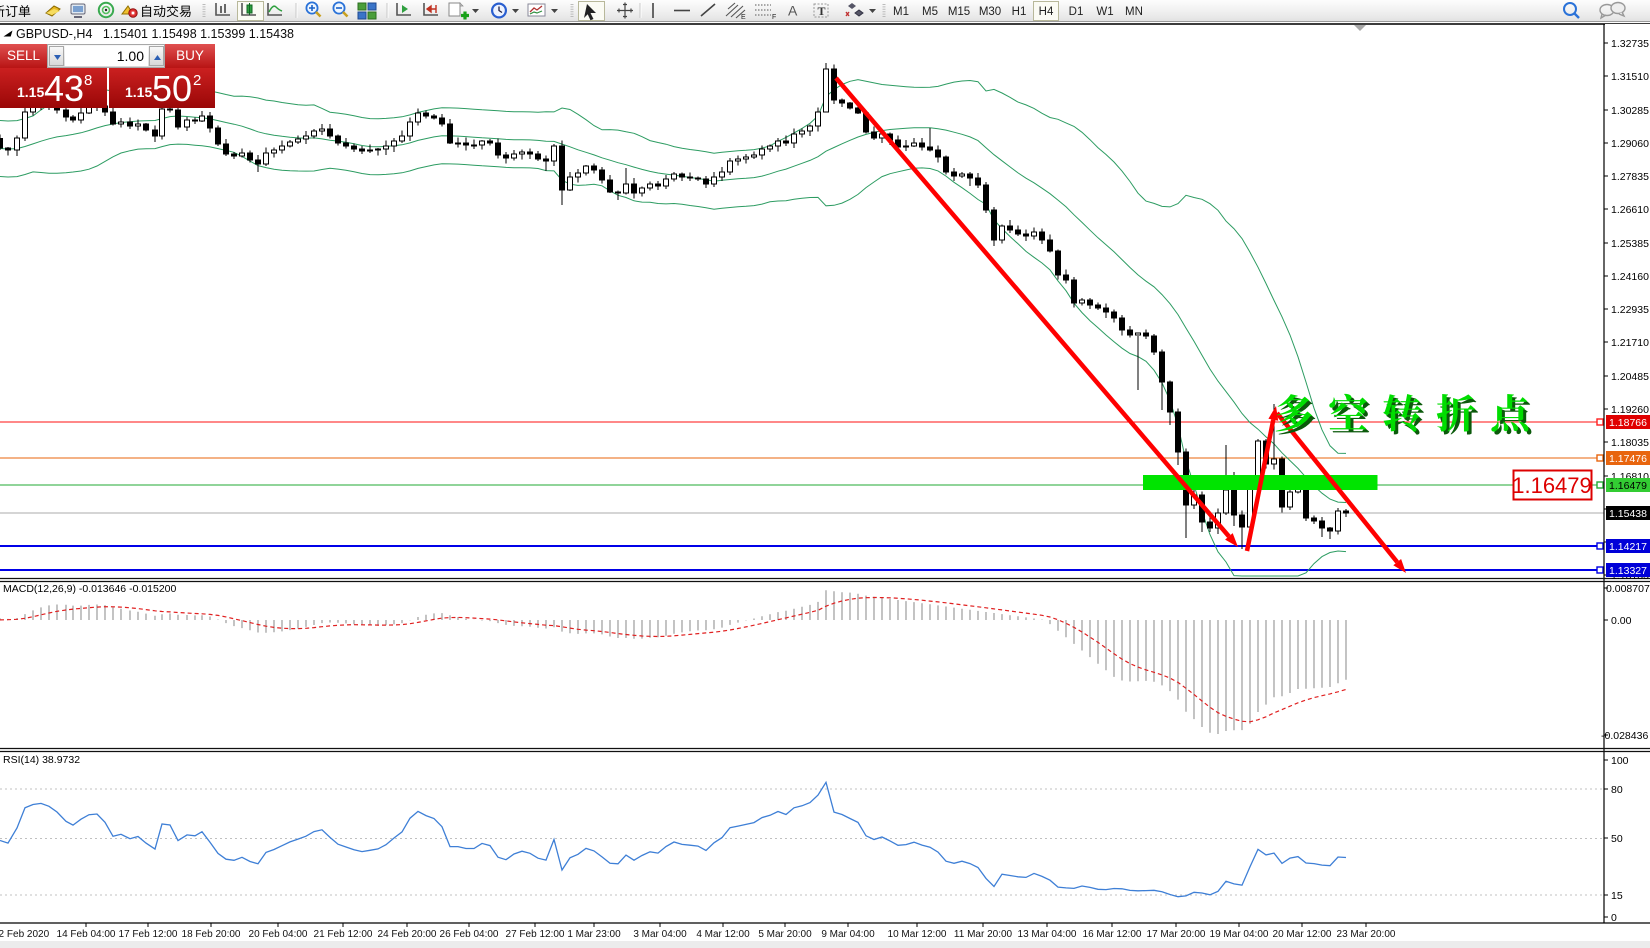  What do you see at coordinates (1302, 934) in the screenshot?
I see `svg-text: 20 Mar 12:00` at bounding box center [1302, 934].